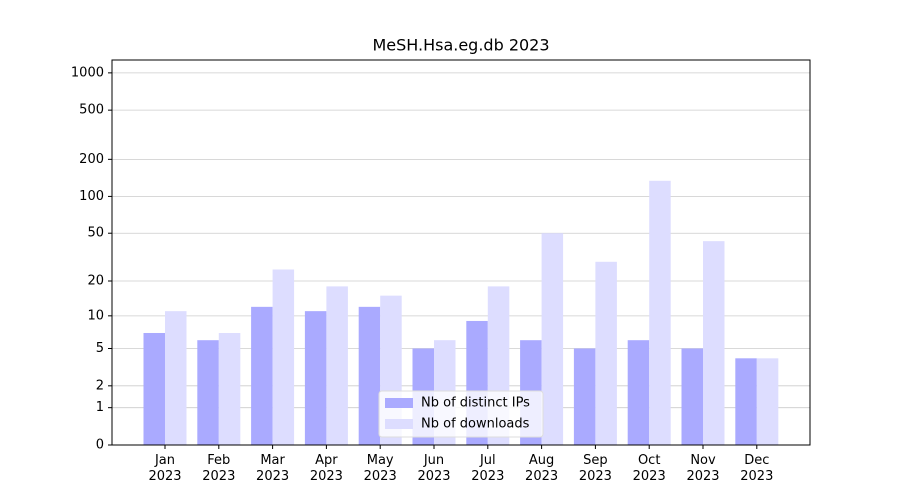  What do you see at coordinates (475, 424) in the screenshot?
I see `legend-label: Nb of downloads` at bounding box center [475, 424].